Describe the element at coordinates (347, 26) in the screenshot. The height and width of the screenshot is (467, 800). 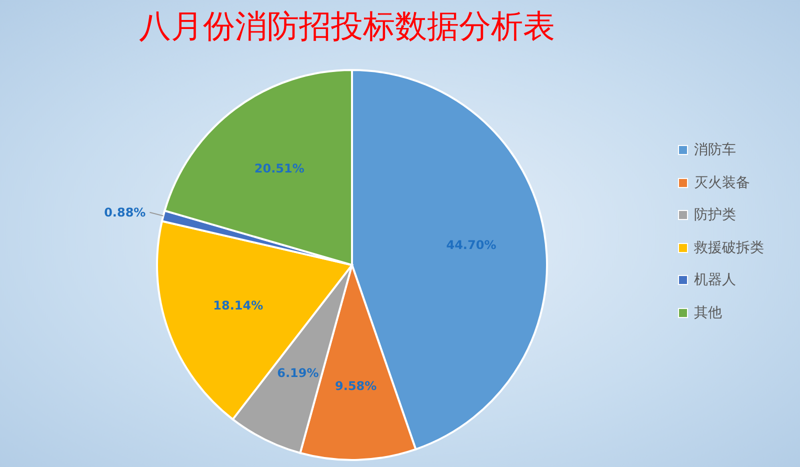
I see `chart-title: 八月份消防招投标数据分析表` at that location.